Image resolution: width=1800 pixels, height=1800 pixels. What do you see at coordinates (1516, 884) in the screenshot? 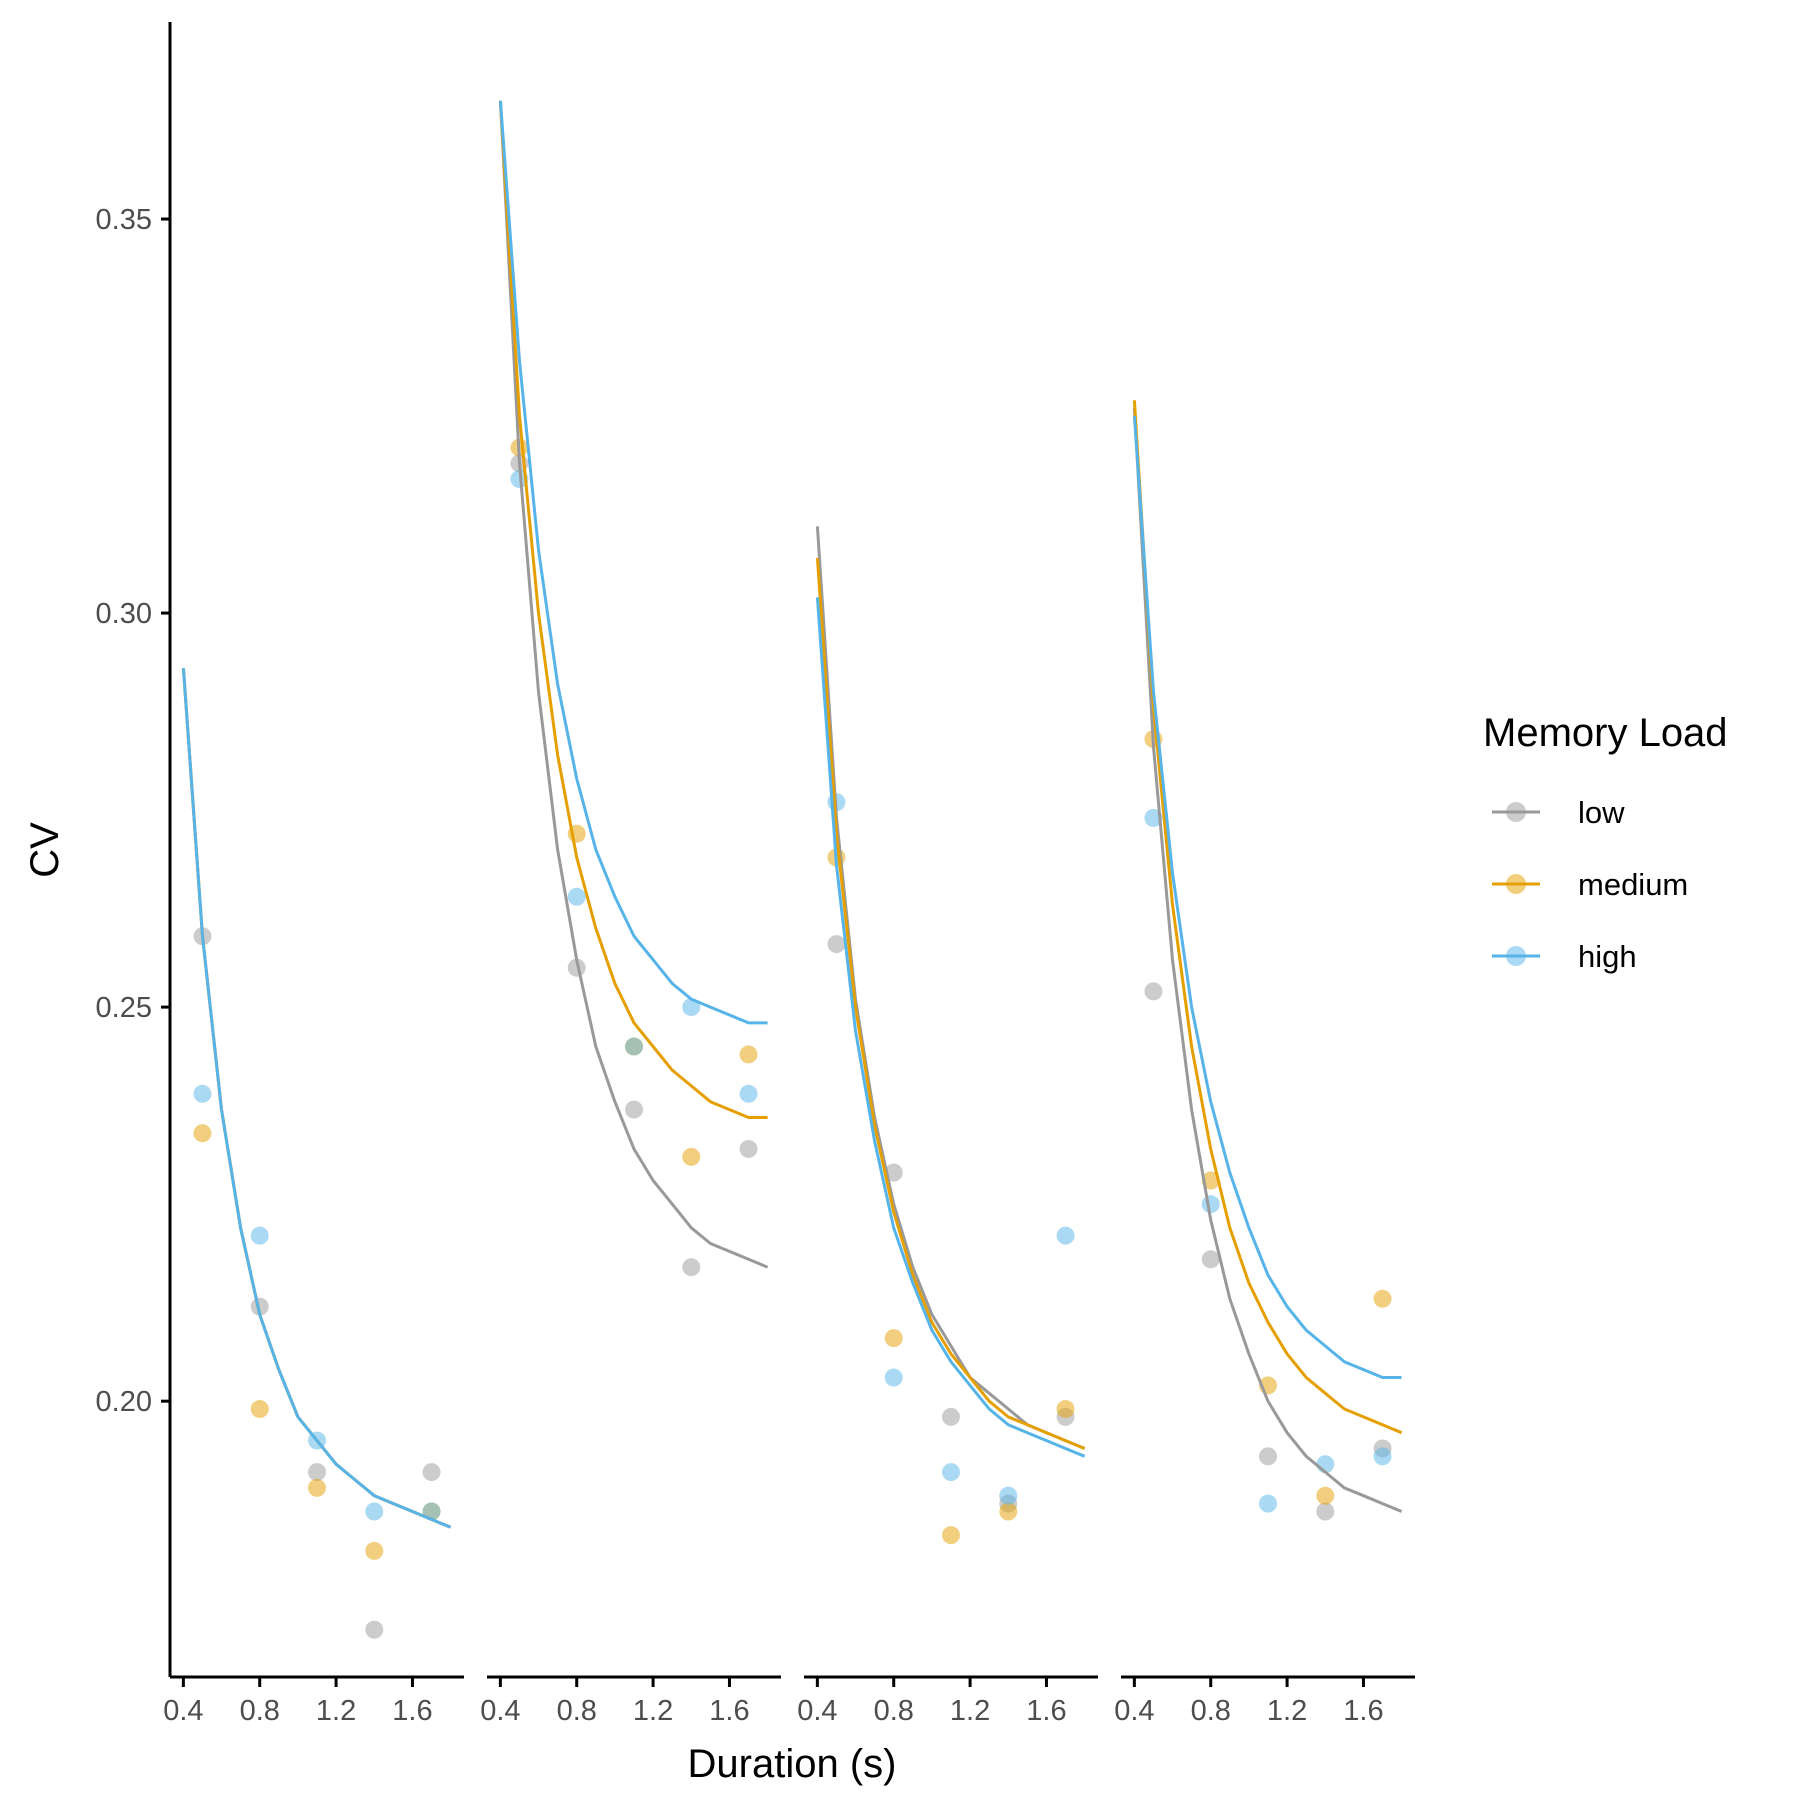
I see `legend-swatch-medium` at bounding box center [1516, 884].